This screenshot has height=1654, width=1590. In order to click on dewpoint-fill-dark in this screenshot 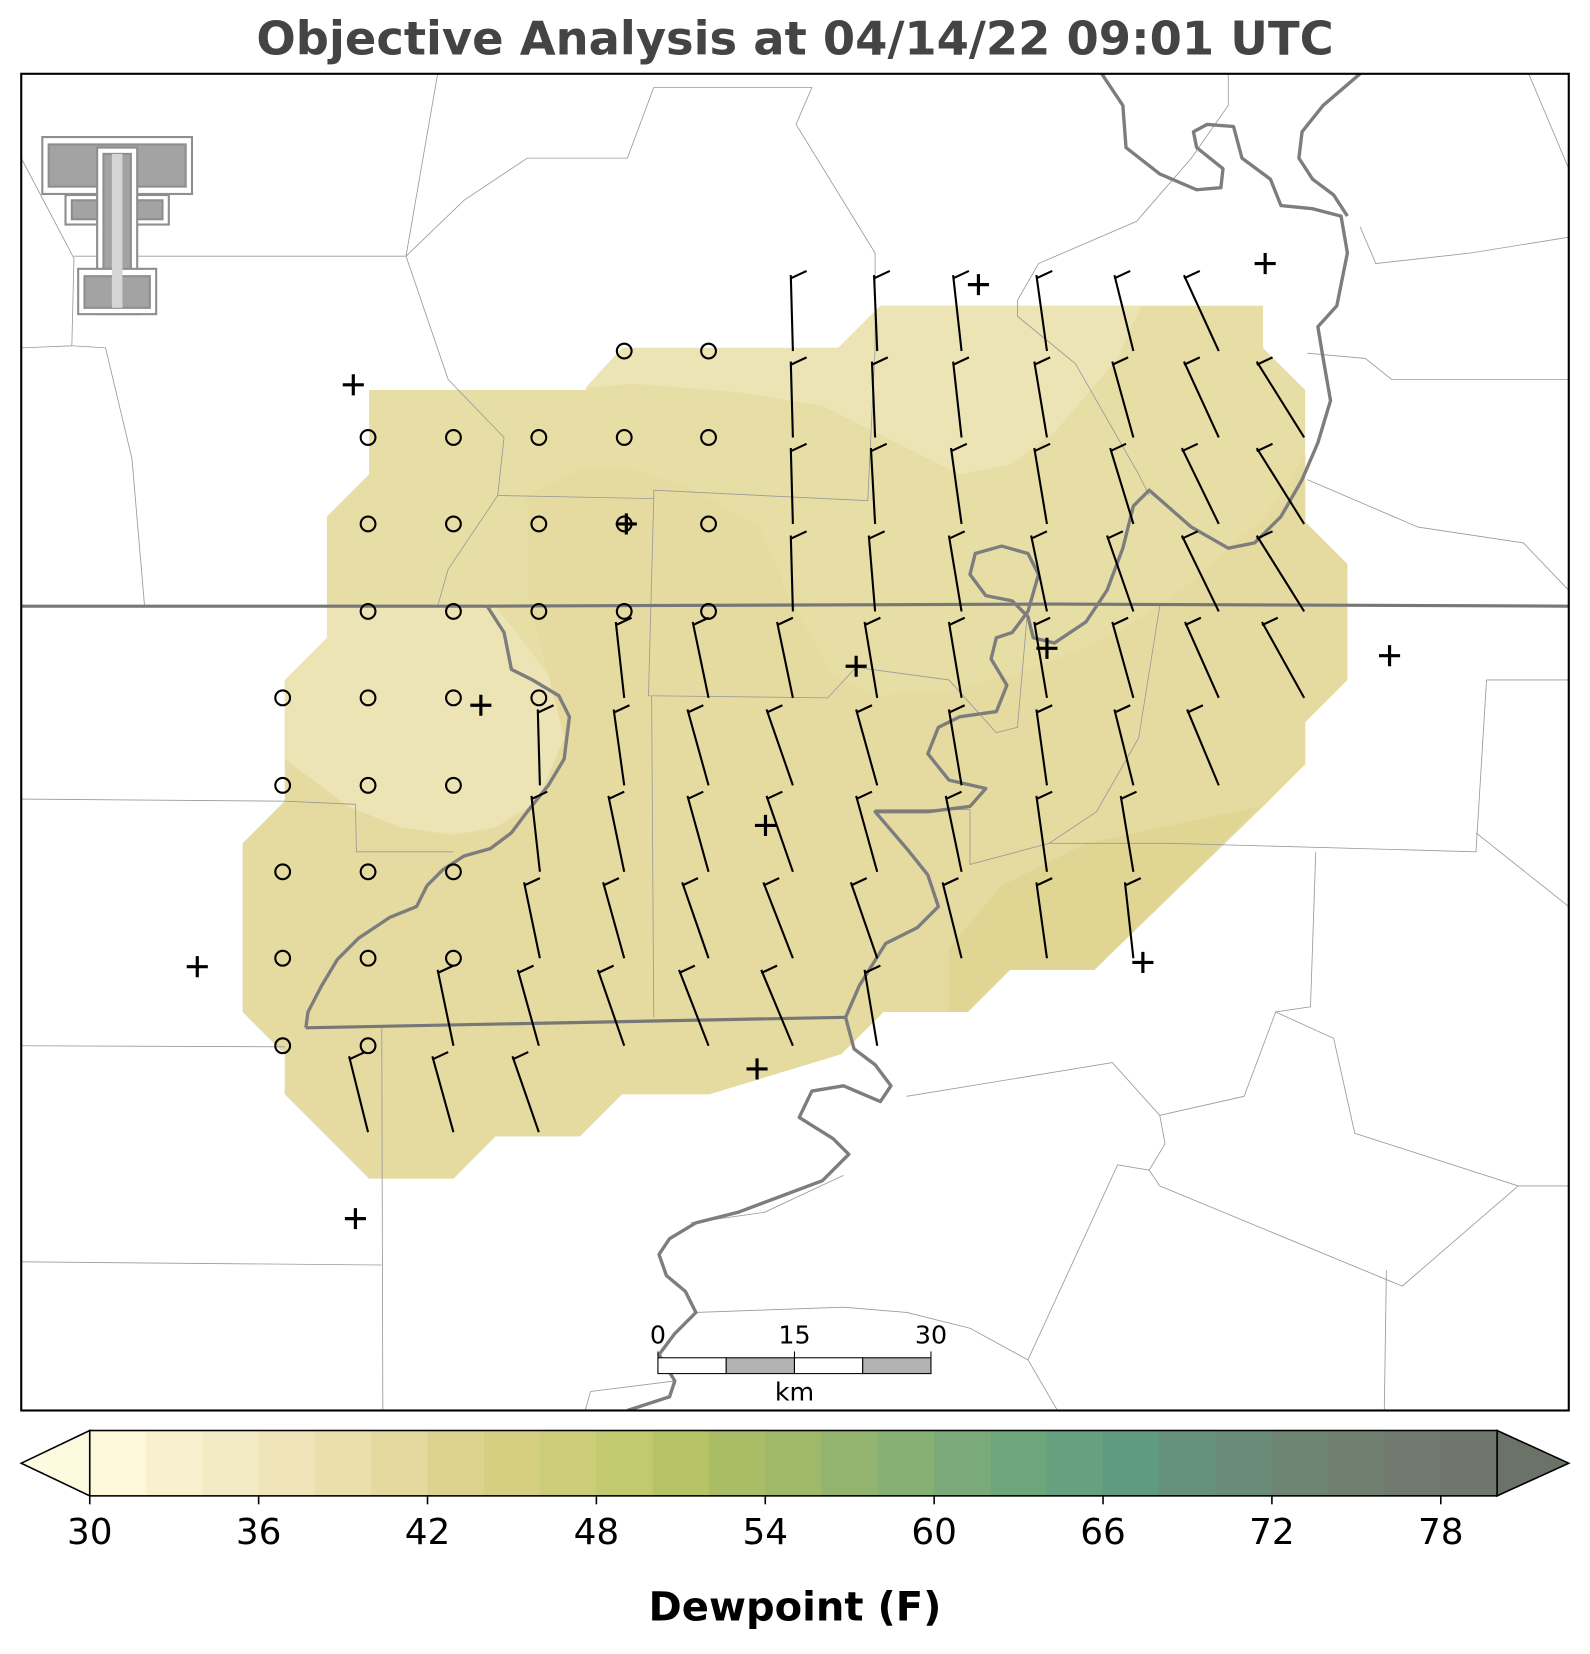, I will do `click(1104, 909)`.